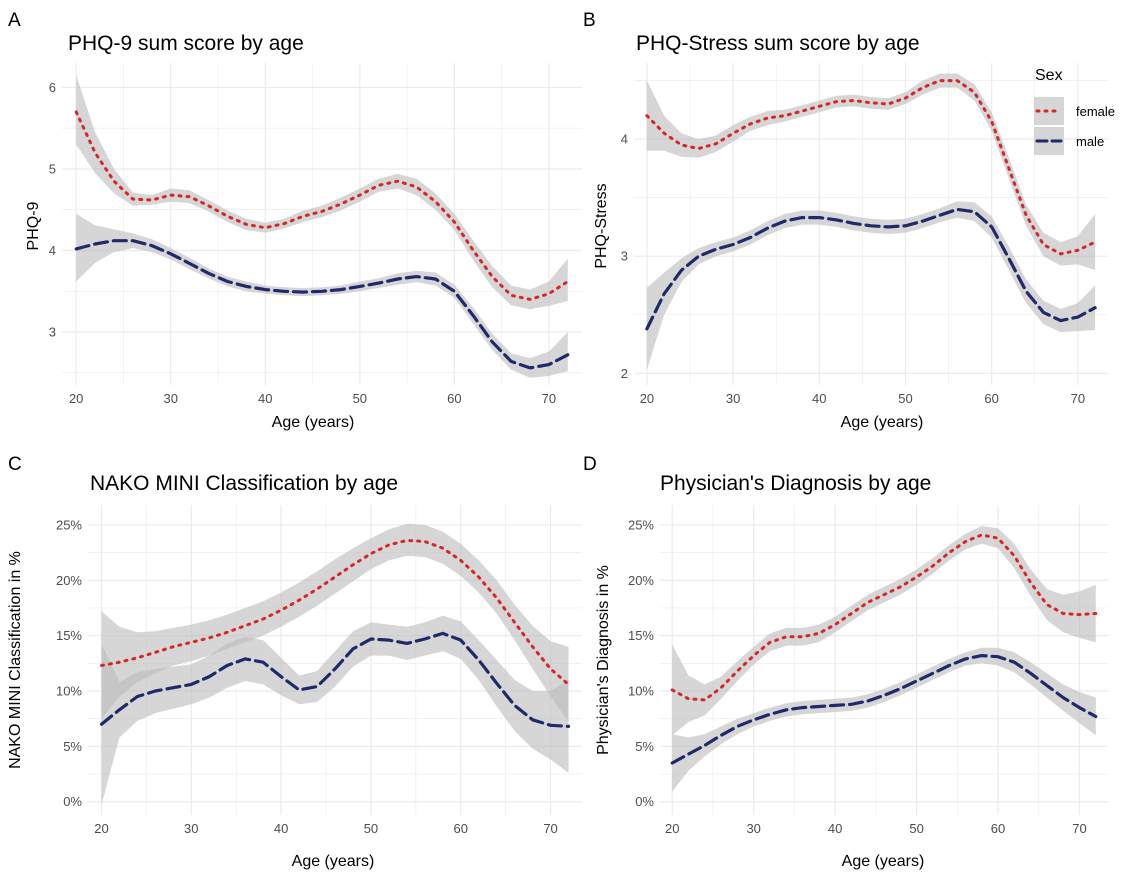 The image size is (1121, 874). What do you see at coordinates (15, 464) in the screenshot?
I see `panel-letter: C` at bounding box center [15, 464].